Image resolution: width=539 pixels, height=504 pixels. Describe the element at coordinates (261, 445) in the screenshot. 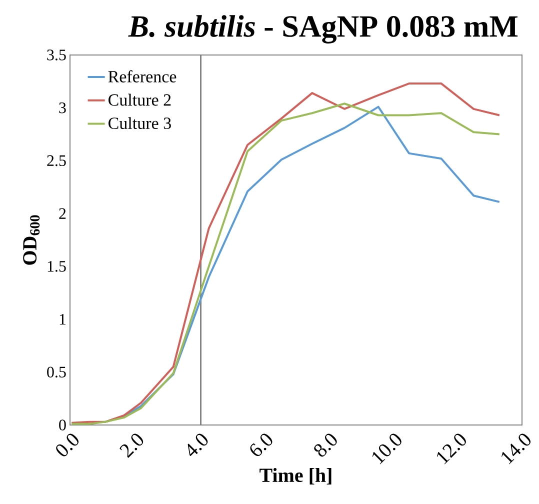

I see `x-tick-label: 6.0` at that location.